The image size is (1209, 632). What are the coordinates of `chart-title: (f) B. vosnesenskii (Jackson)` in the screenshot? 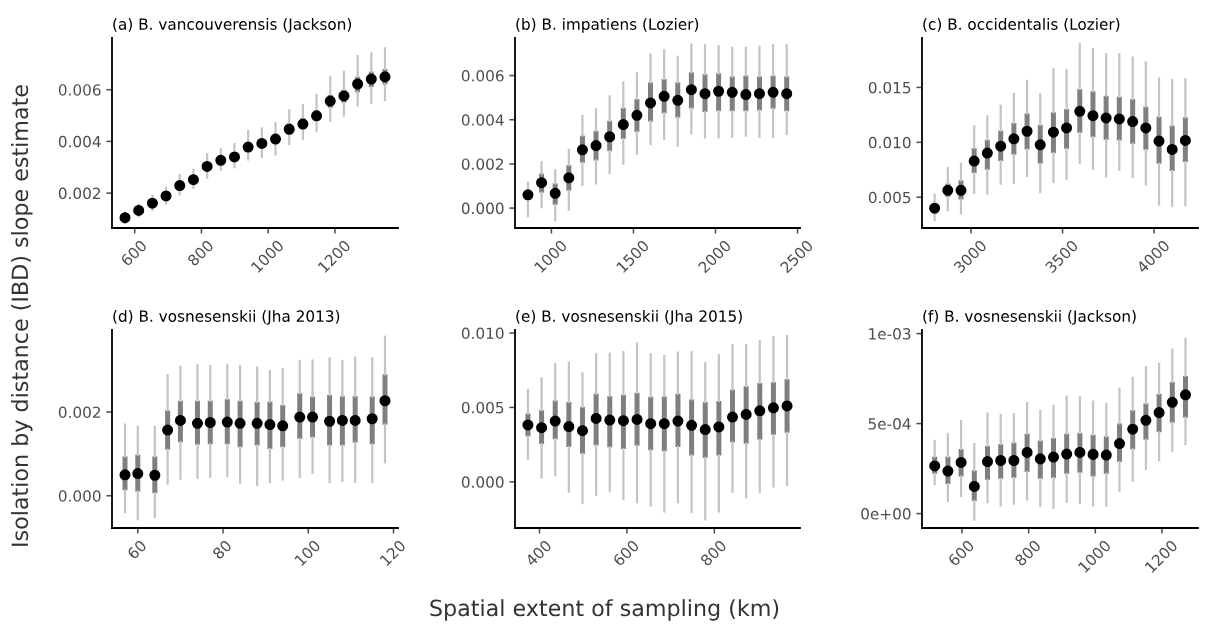 It's located at (1029, 317).